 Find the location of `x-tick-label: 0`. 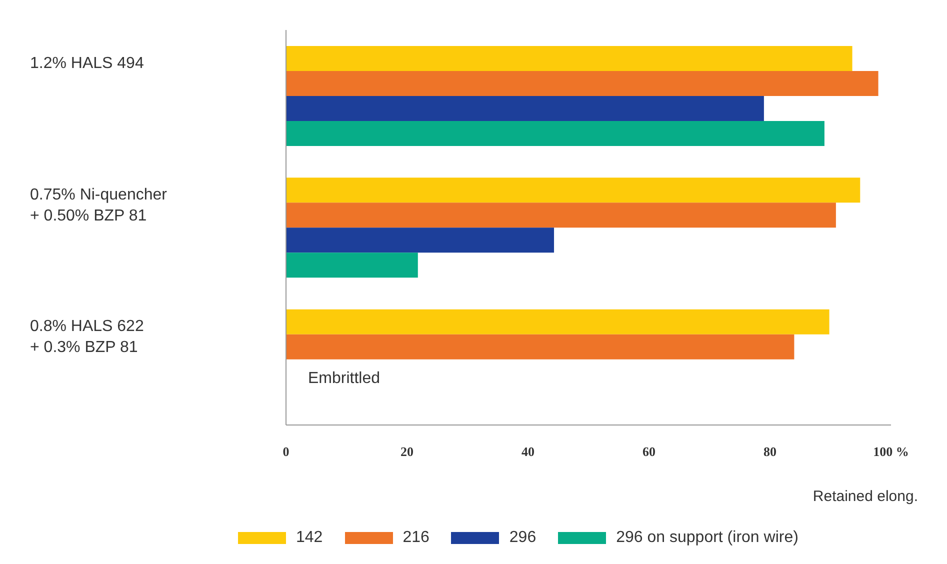

x-tick-label: 0 is located at coordinates (286, 452).